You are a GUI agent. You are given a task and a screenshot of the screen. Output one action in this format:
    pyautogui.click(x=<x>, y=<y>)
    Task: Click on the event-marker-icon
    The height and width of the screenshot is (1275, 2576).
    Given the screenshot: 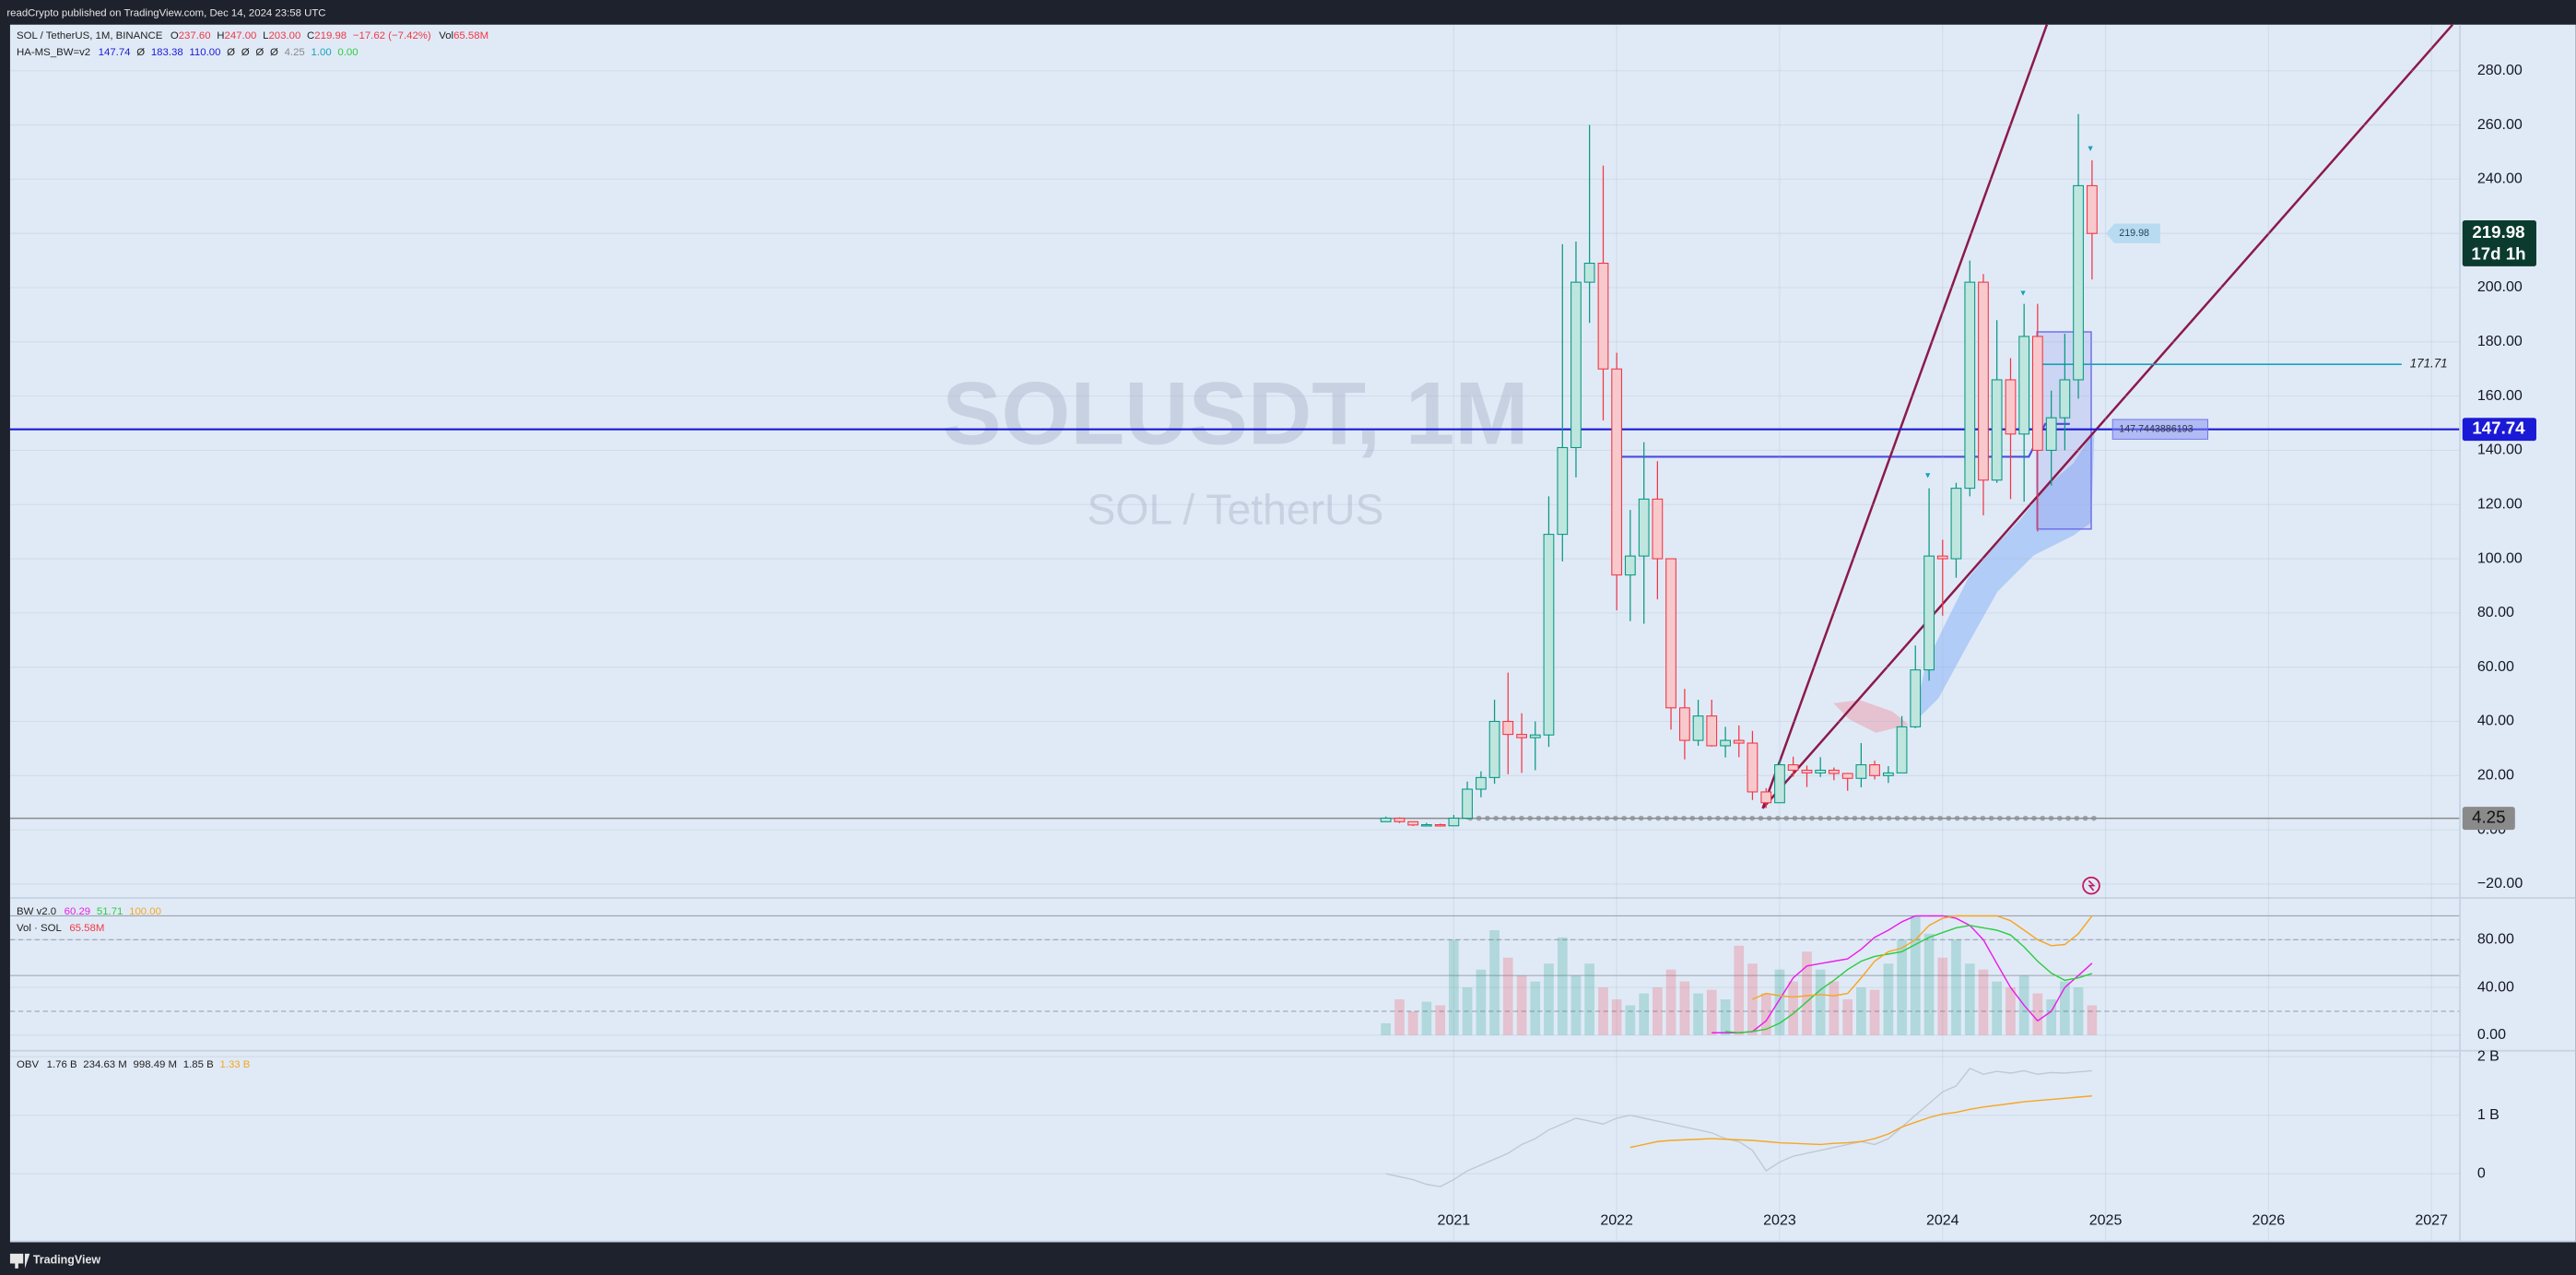 What is the action you would take?
    pyautogui.click(x=2092, y=885)
    